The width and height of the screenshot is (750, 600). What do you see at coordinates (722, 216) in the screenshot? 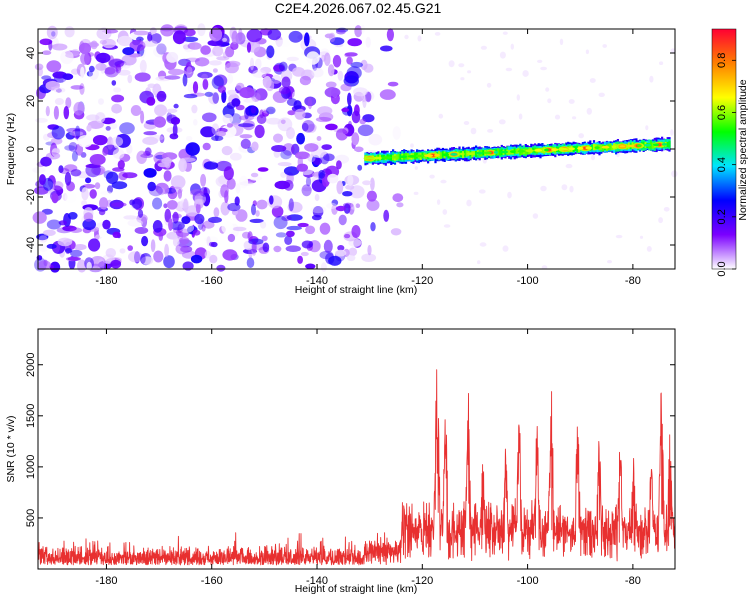
I see `colorbar-tick-label: 0.2` at bounding box center [722, 216].